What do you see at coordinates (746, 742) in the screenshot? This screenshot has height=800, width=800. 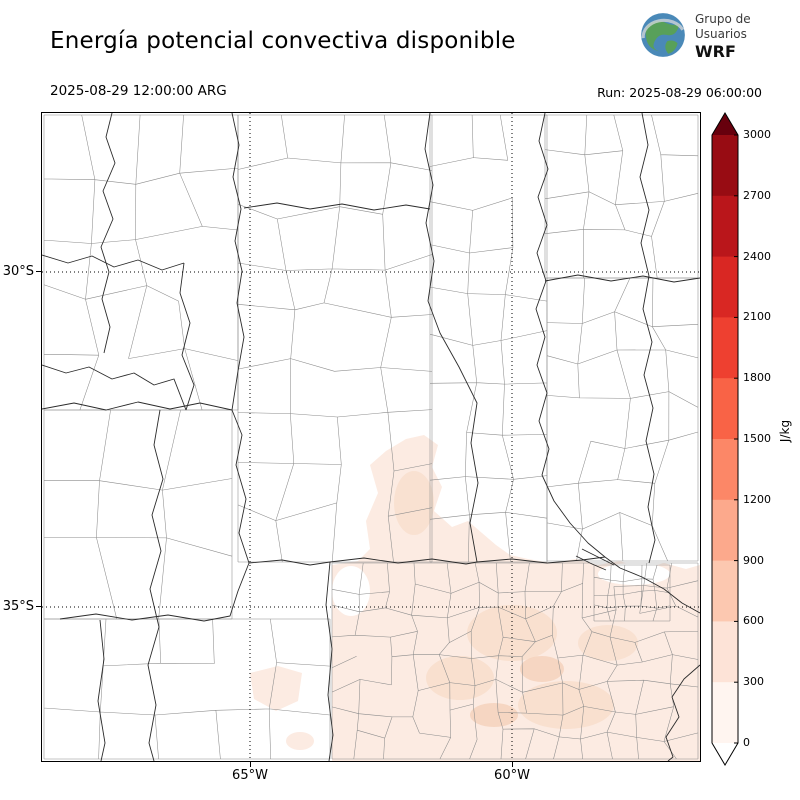 I see `colorbar-tick-label: 0` at bounding box center [746, 742].